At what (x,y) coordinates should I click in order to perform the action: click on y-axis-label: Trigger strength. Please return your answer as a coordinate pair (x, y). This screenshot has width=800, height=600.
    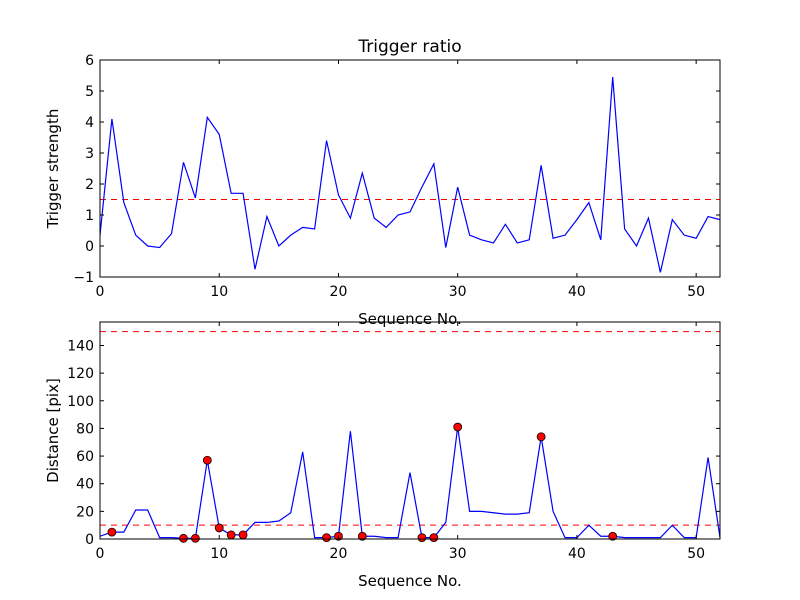
    Looking at the image, I should click on (53, 169).